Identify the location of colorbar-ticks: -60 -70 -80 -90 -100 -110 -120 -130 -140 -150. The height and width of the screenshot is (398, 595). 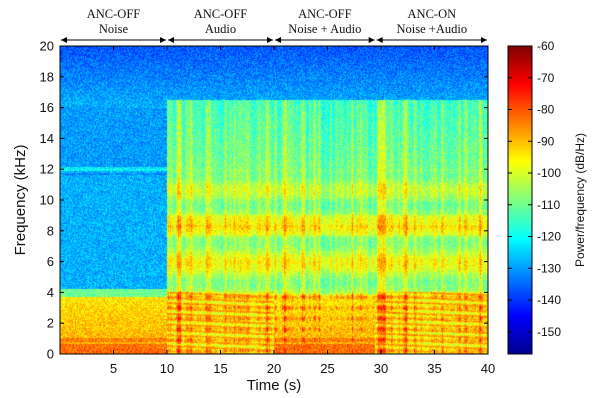
(534, 189).